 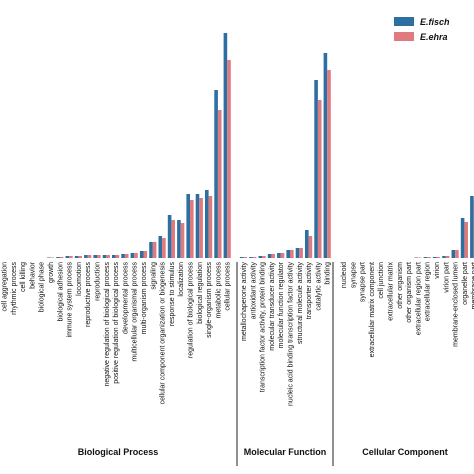 I want to click on x-tick-label: single-organism process, so click(x=209, y=300).